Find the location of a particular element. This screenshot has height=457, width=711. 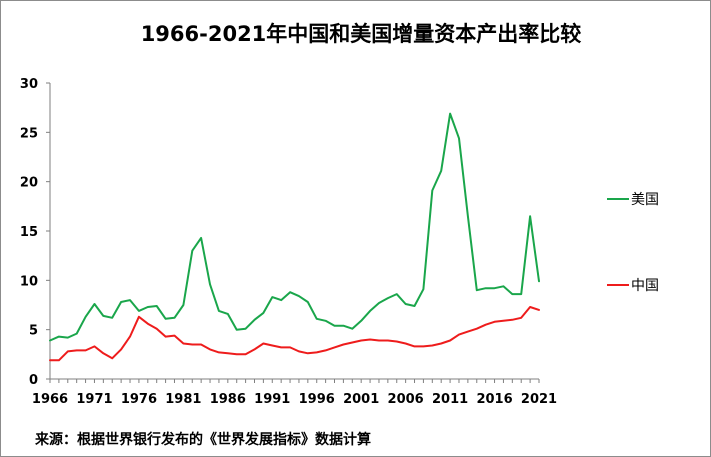

chart-title: 1966-2021年中国和美国增量资本产出率比较 is located at coordinates (361, 34).